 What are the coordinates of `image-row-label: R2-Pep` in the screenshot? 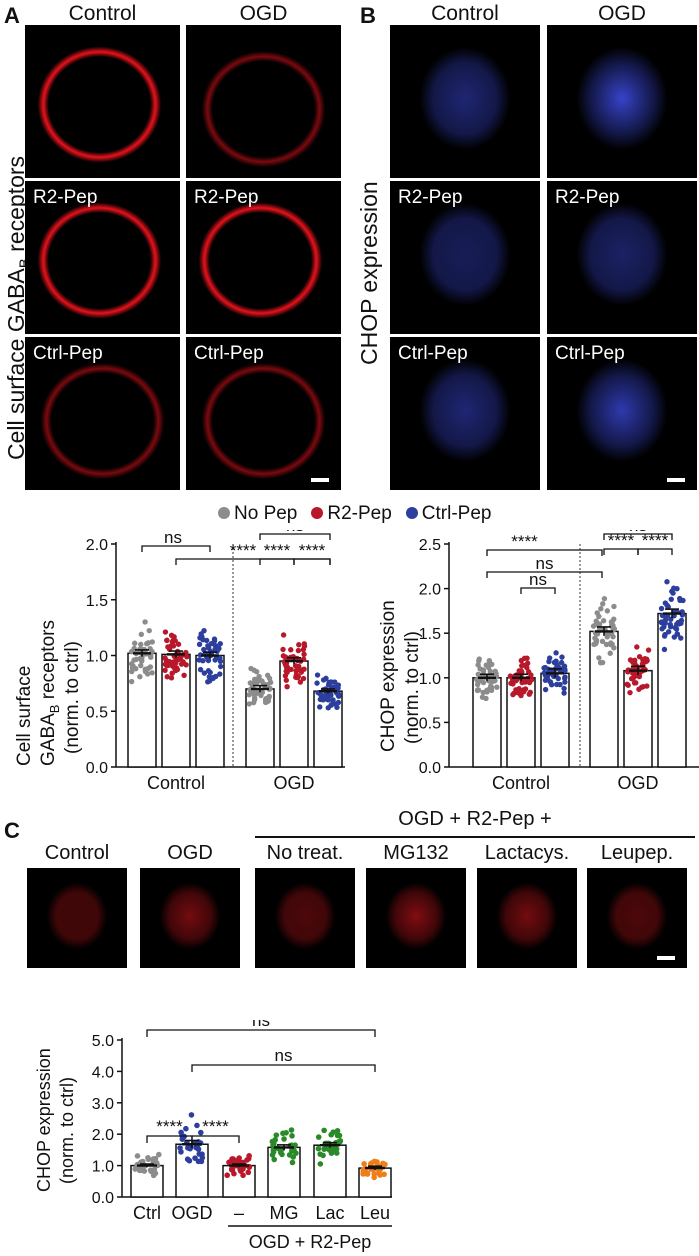 It's located at (587, 197).